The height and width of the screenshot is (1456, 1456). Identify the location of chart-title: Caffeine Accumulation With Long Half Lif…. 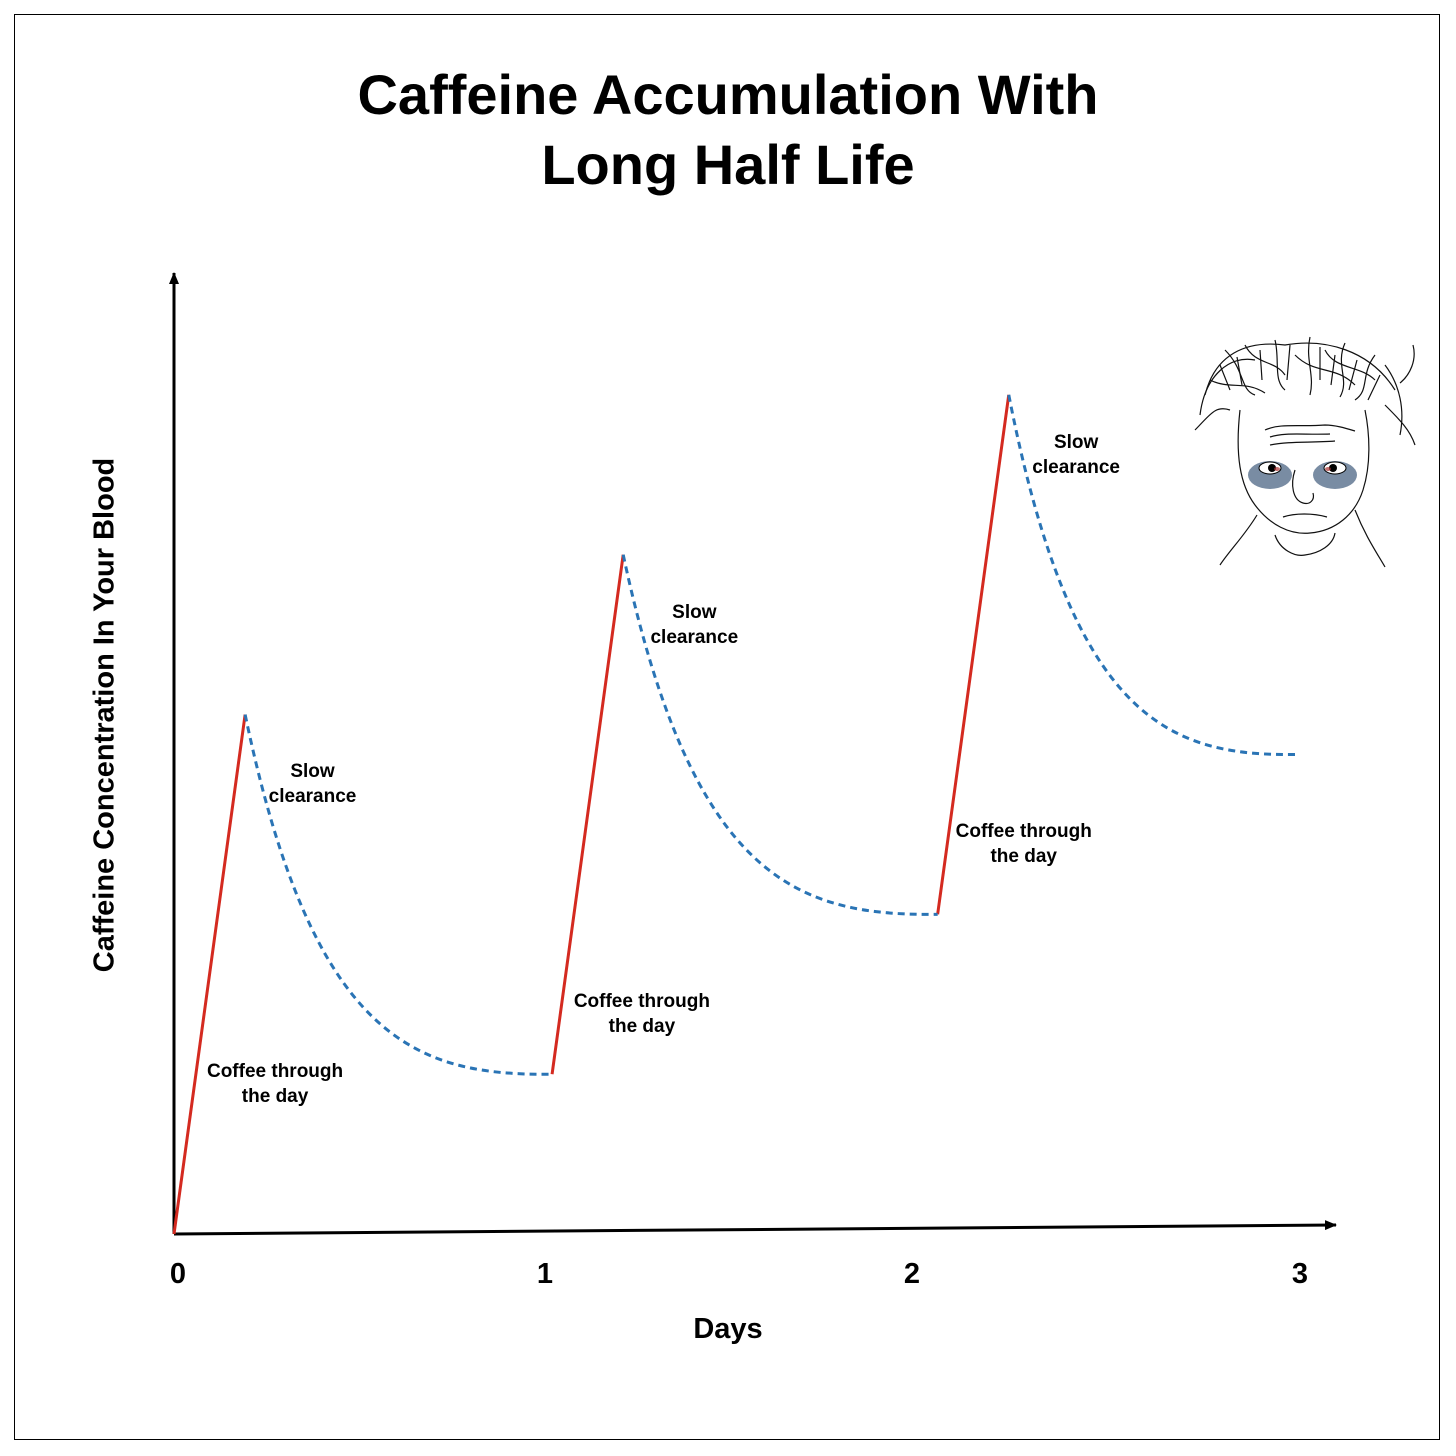
(728, 130).